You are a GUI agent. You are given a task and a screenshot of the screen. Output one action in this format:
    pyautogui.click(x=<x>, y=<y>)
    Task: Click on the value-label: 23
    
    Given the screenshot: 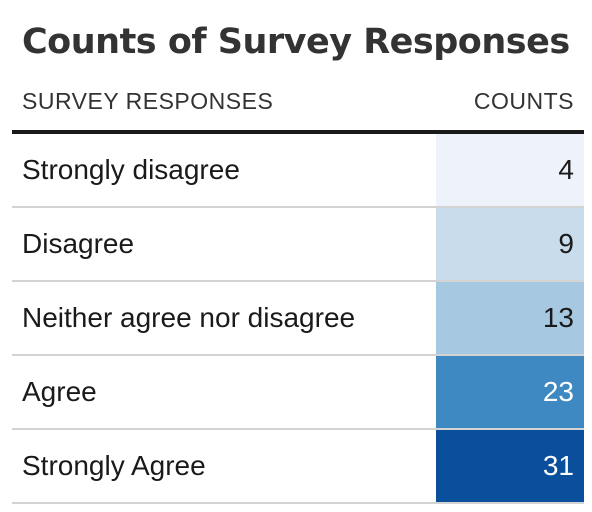 What is the action you would take?
    pyautogui.click(x=558, y=391)
    